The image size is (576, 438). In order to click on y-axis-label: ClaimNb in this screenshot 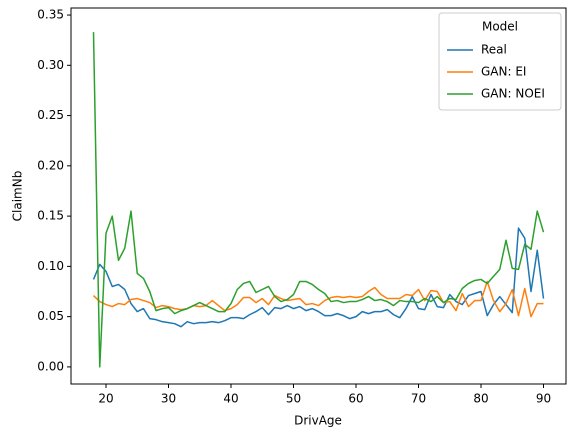, I will do `click(18, 196)`.